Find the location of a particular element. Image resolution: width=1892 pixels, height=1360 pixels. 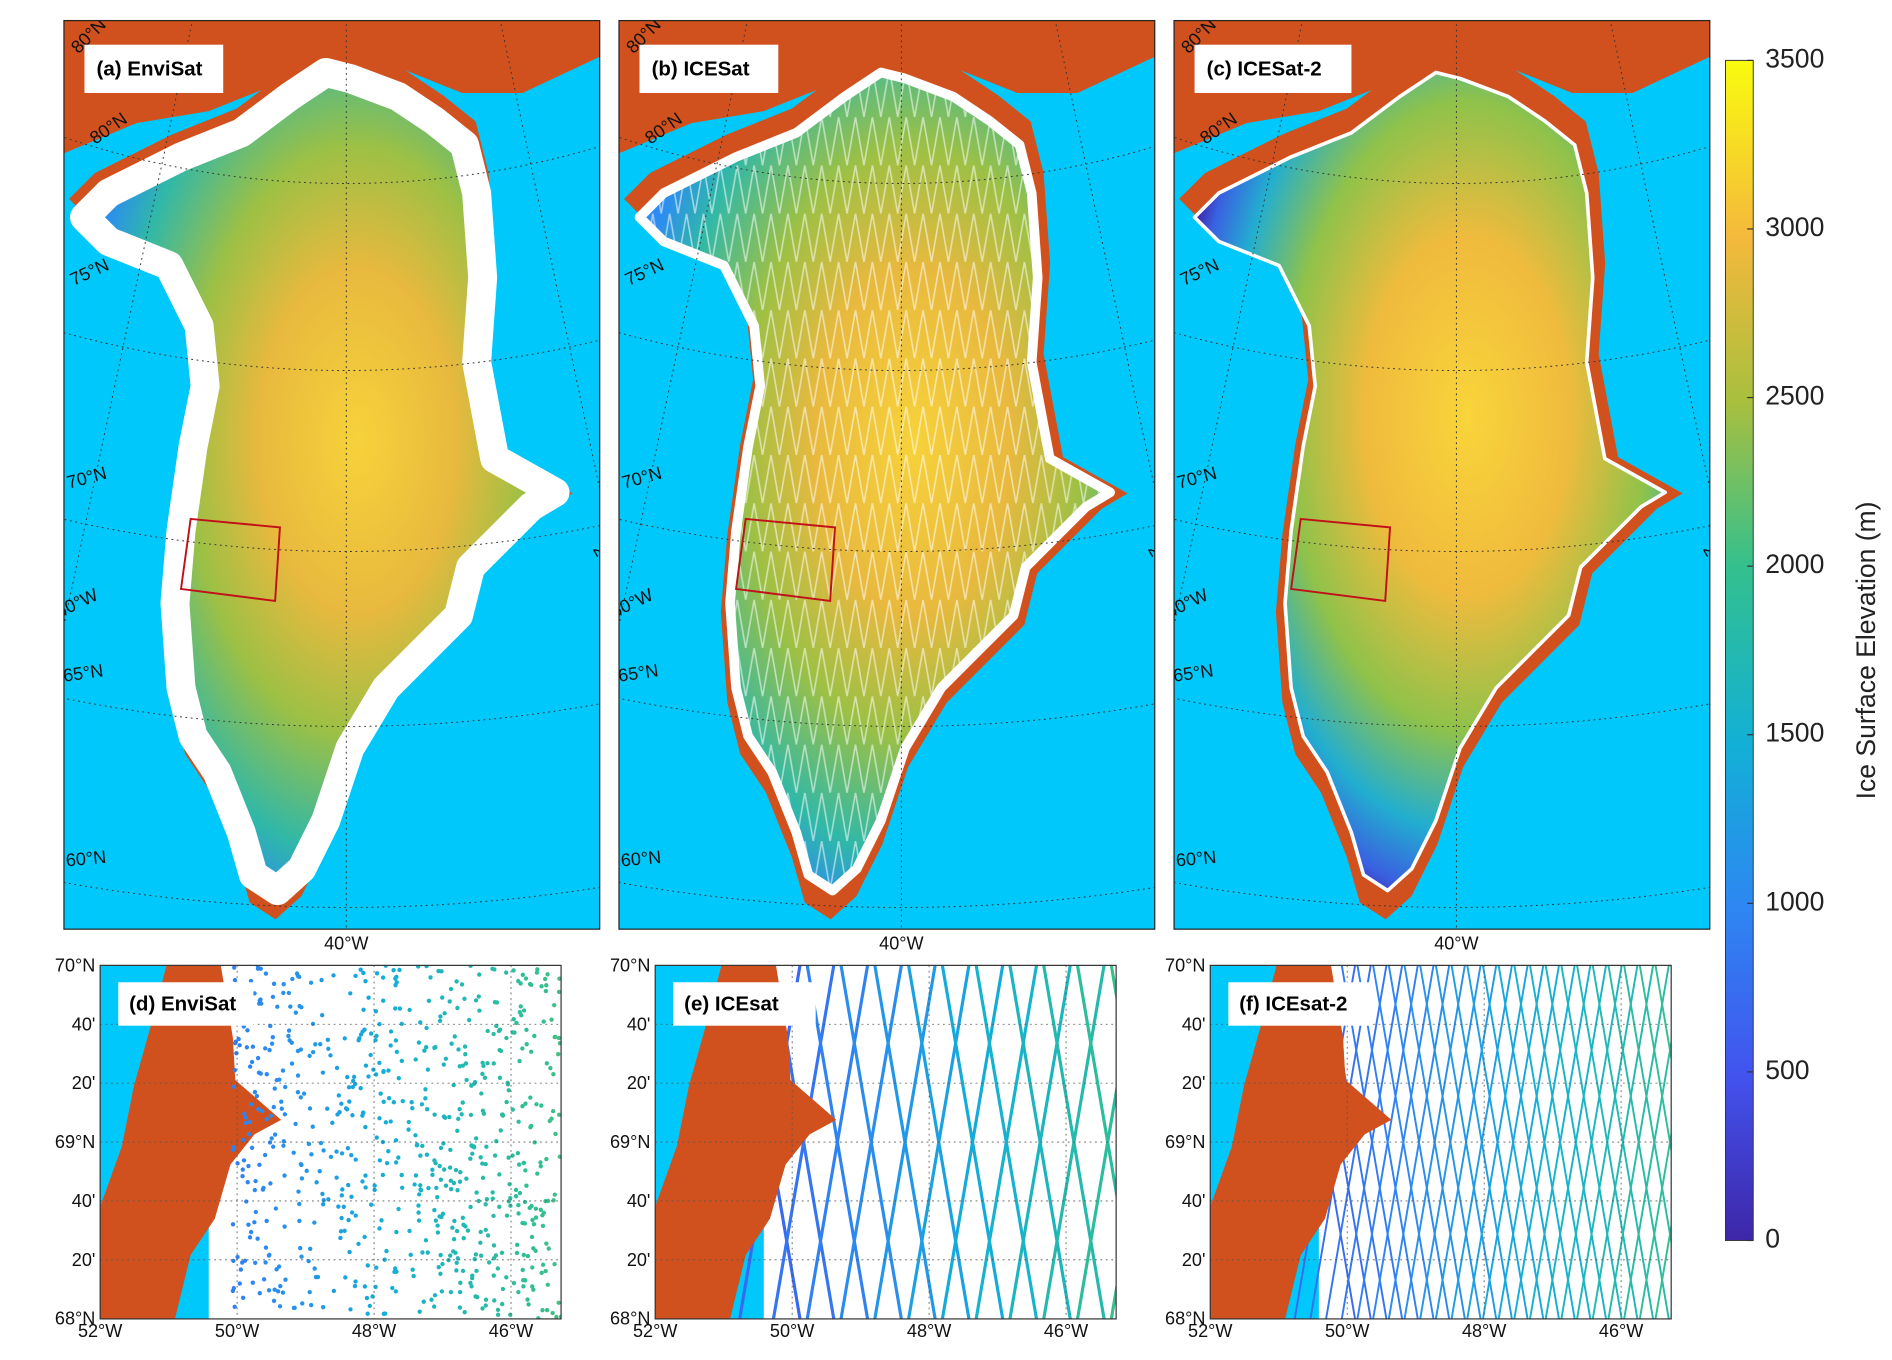

lon-label: 46°W is located at coordinates (1621, 1331).